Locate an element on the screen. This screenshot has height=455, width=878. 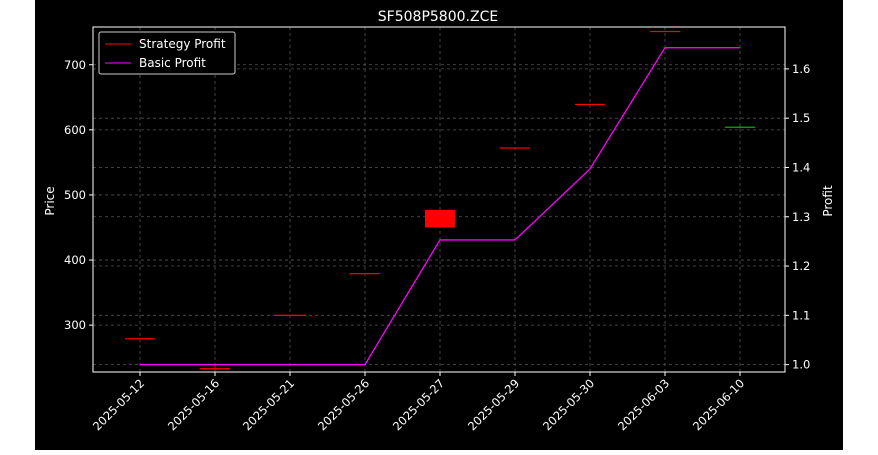
y-right-tick-label: 1.3 is located at coordinates (801, 217).